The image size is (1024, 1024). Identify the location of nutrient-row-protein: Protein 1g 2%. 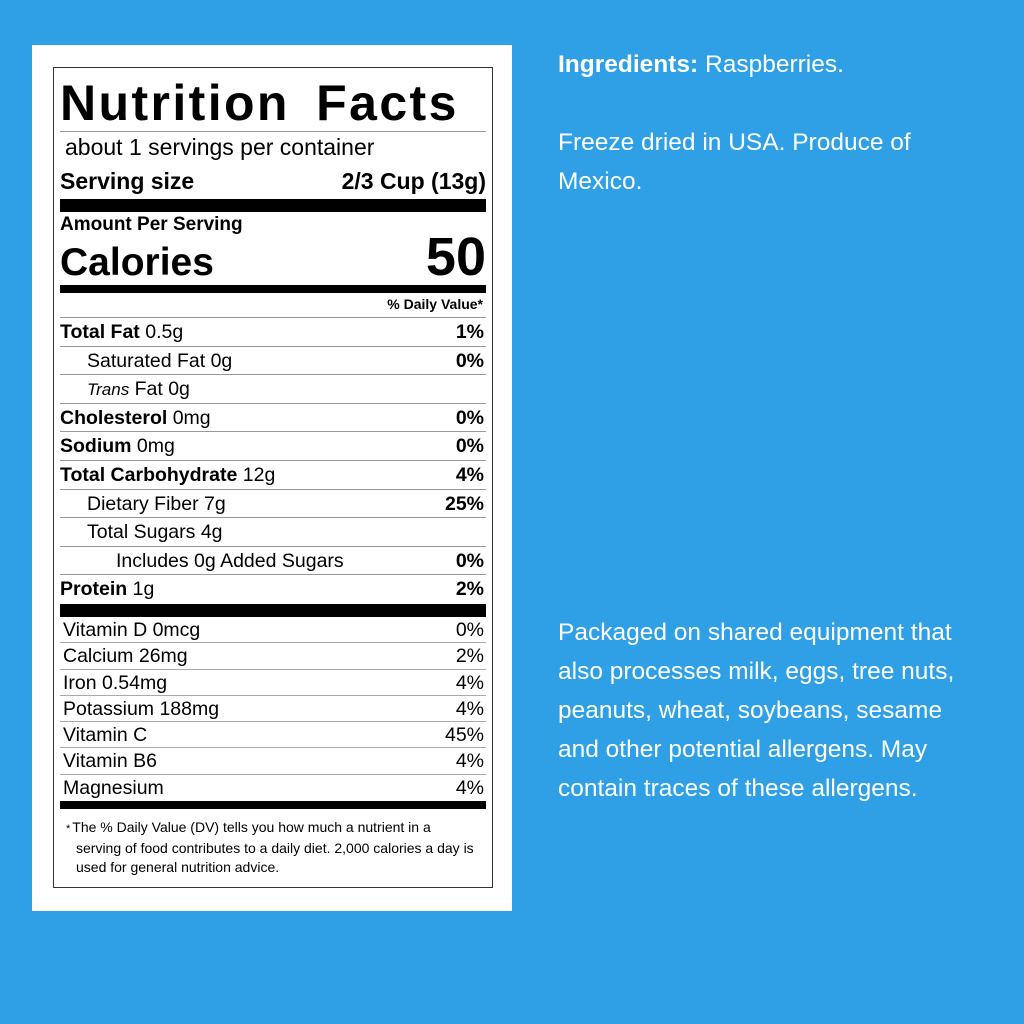
(272, 589).